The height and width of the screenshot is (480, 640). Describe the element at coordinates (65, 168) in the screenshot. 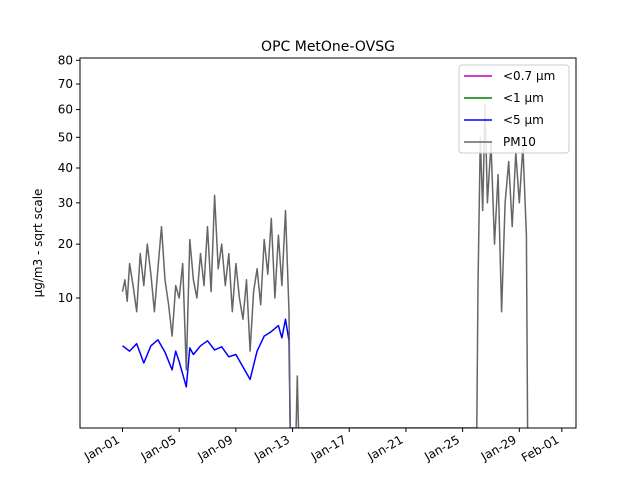

I see `y-tick-label: 40` at that location.